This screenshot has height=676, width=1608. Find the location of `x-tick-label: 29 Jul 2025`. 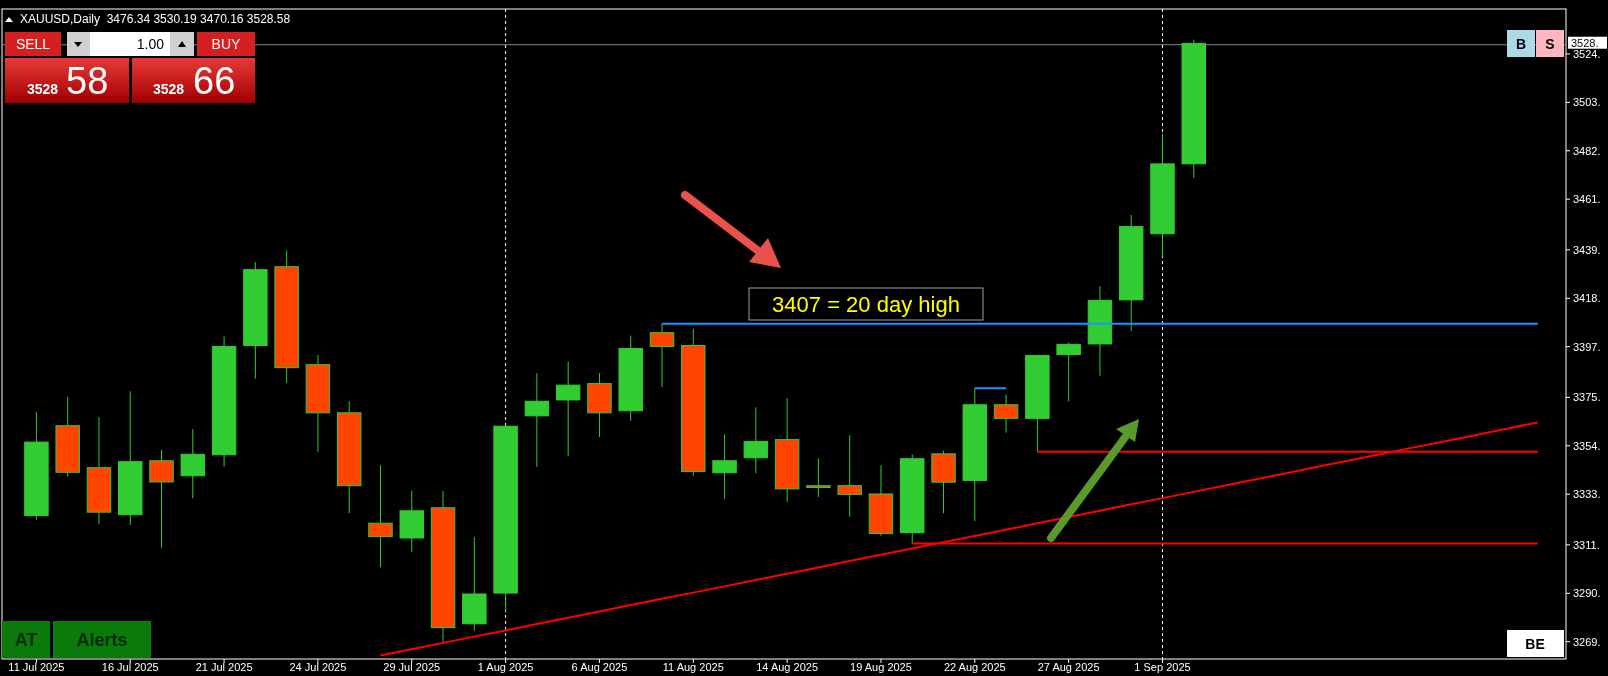

x-tick-label: 29 Jul 2025 is located at coordinates (412, 667).